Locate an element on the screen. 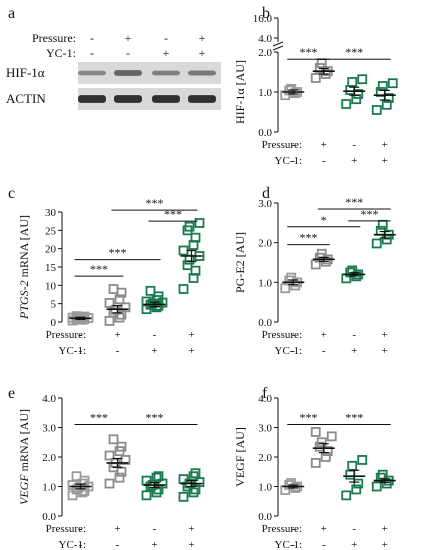  y-tick-label: 30 is located at coordinates (51, 213).